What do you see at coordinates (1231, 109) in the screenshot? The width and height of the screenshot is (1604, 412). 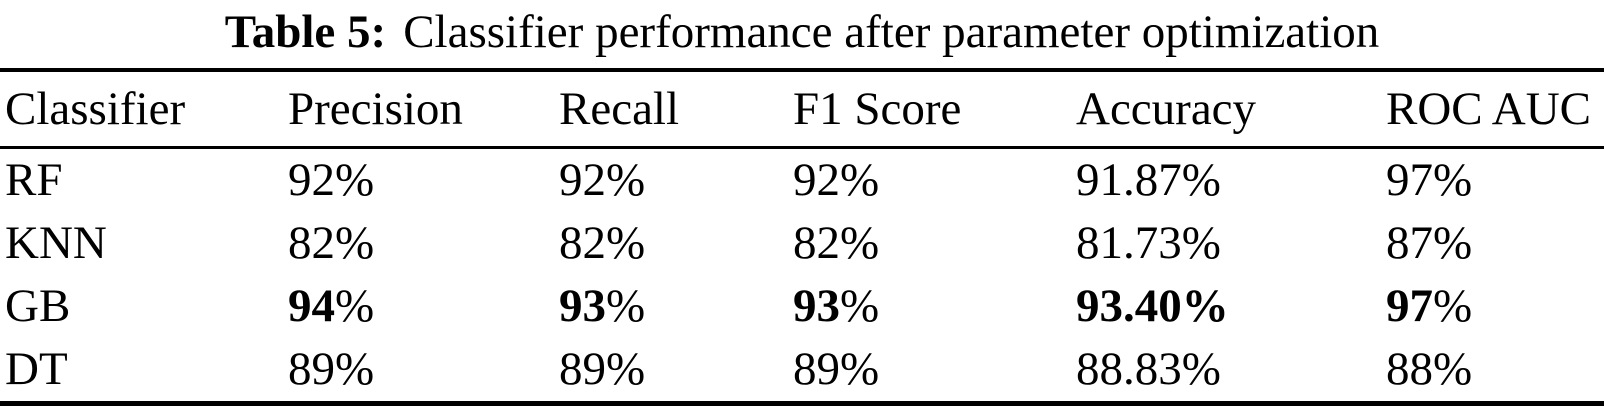 I see `column-header-accuracy: Accuracy` at bounding box center [1231, 109].